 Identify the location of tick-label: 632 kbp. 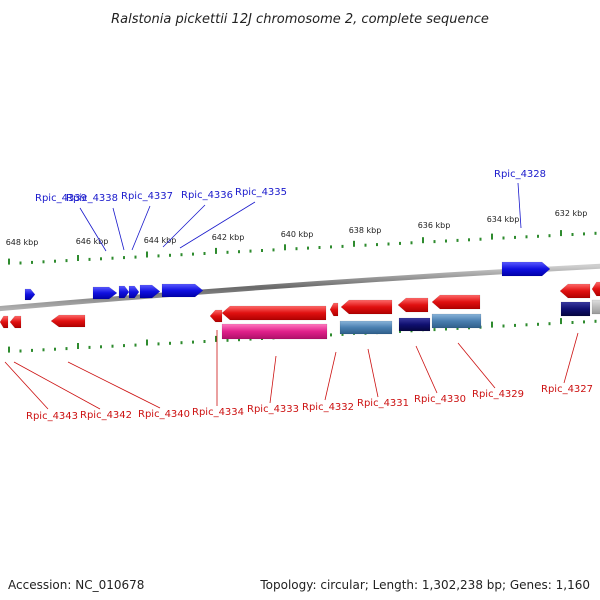
(571, 213).